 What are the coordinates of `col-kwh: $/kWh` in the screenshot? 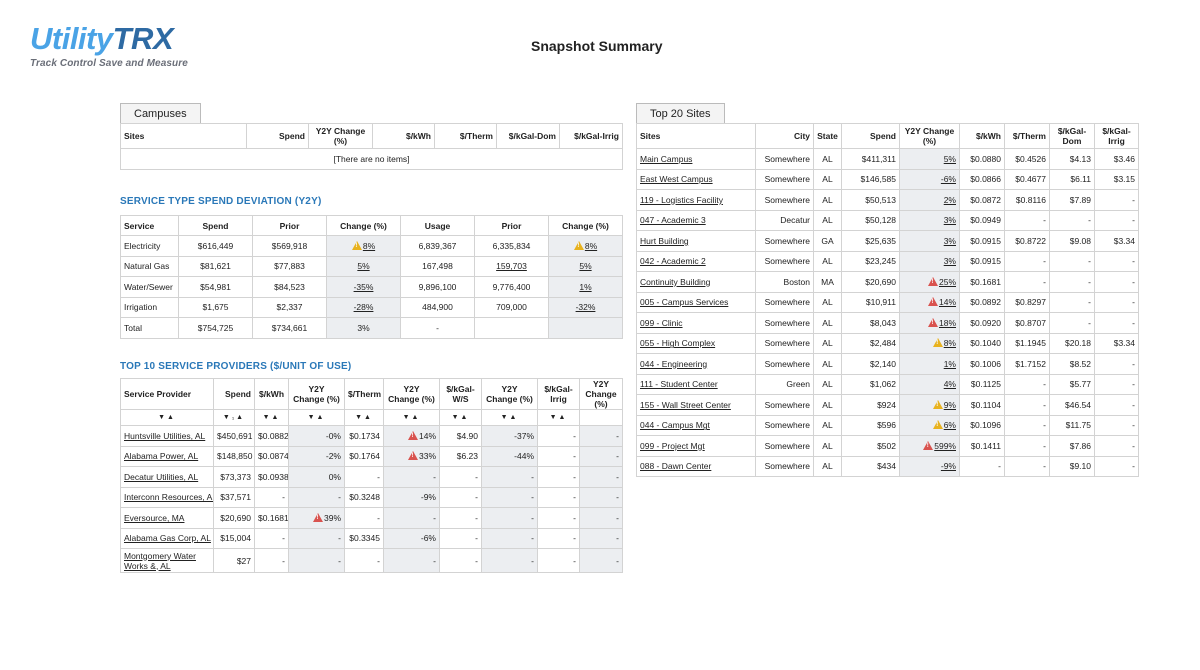 It's located at (403, 136).